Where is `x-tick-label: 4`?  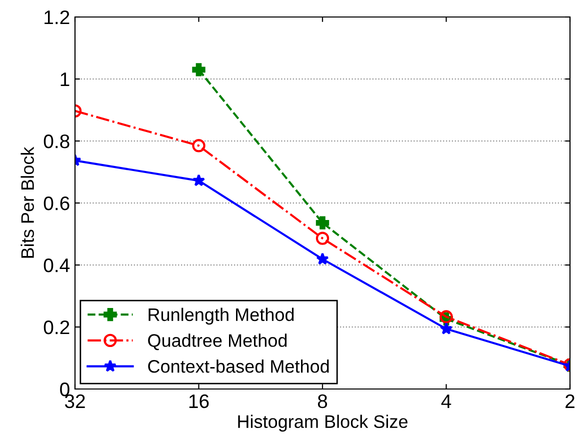 x-tick-label: 4 is located at coordinates (446, 401).